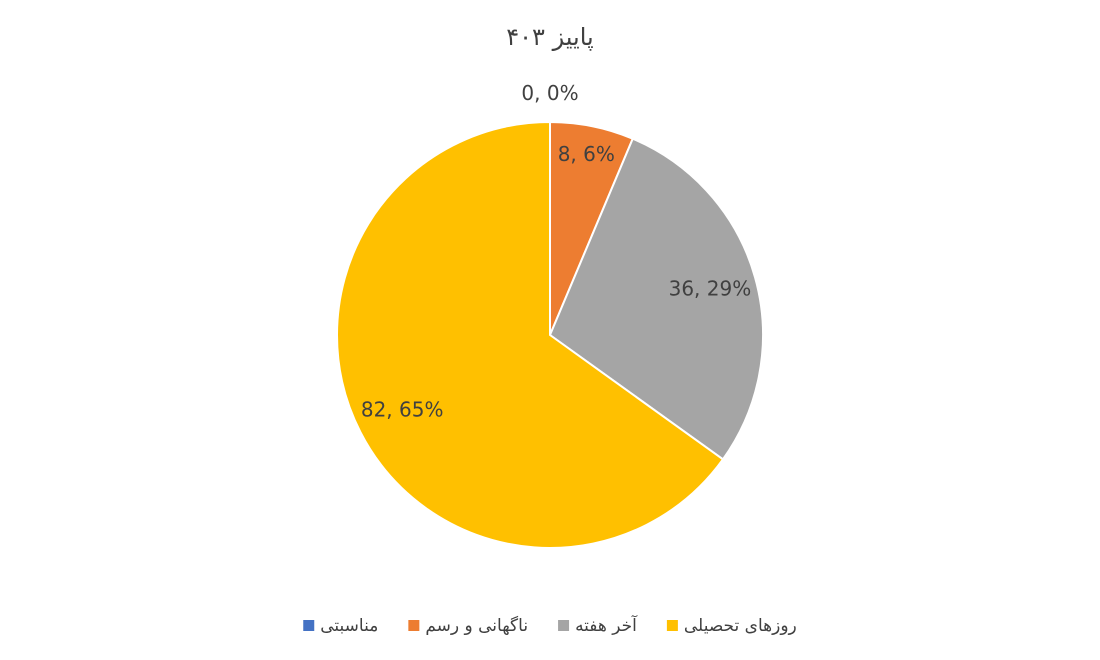  Describe the element at coordinates (549, 37) in the screenshot. I see `chart-title: پاییز ۴۰۳` at that location.